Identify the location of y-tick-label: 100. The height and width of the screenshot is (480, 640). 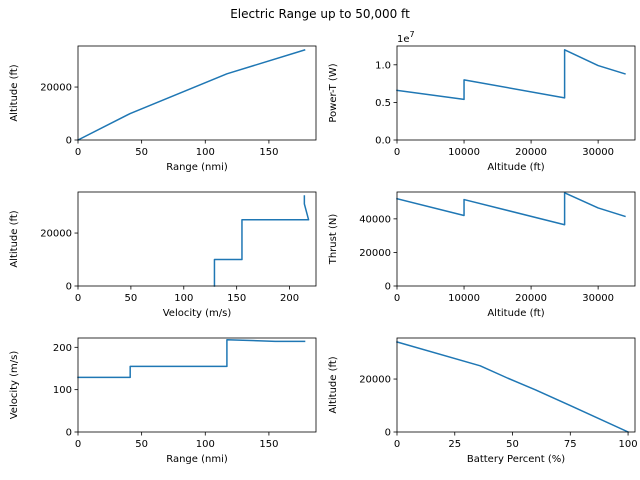
(62, 390).